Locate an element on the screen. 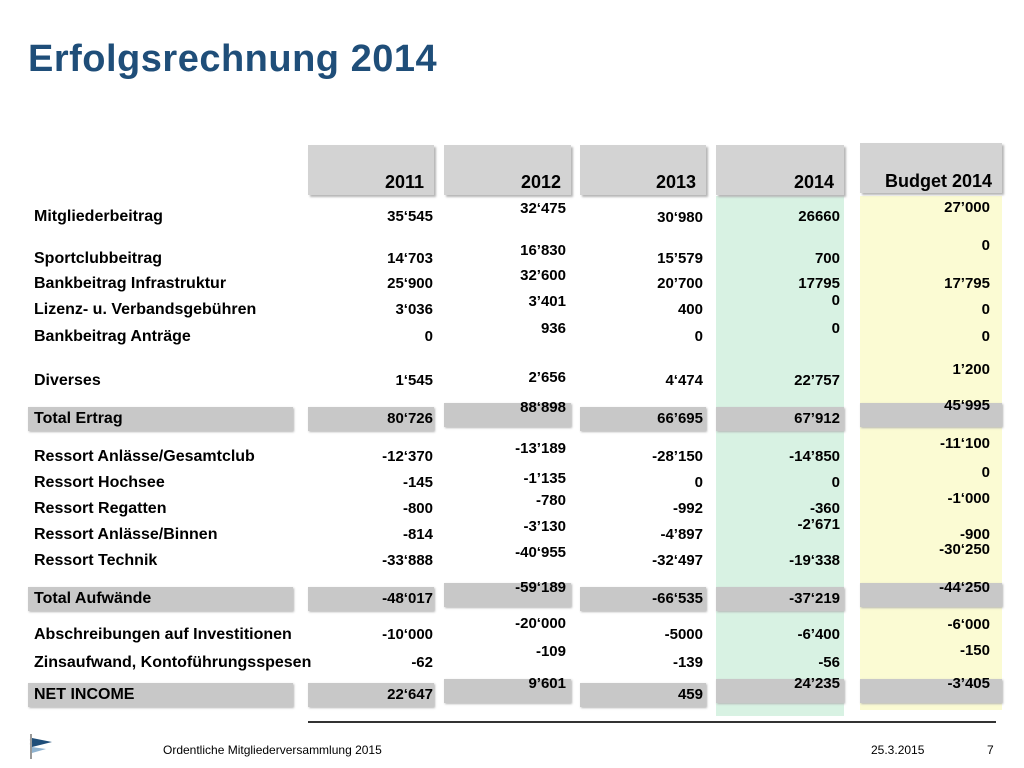 The image size is (1024, 768). column-header: 2011 is located at coordinates (404, 182).